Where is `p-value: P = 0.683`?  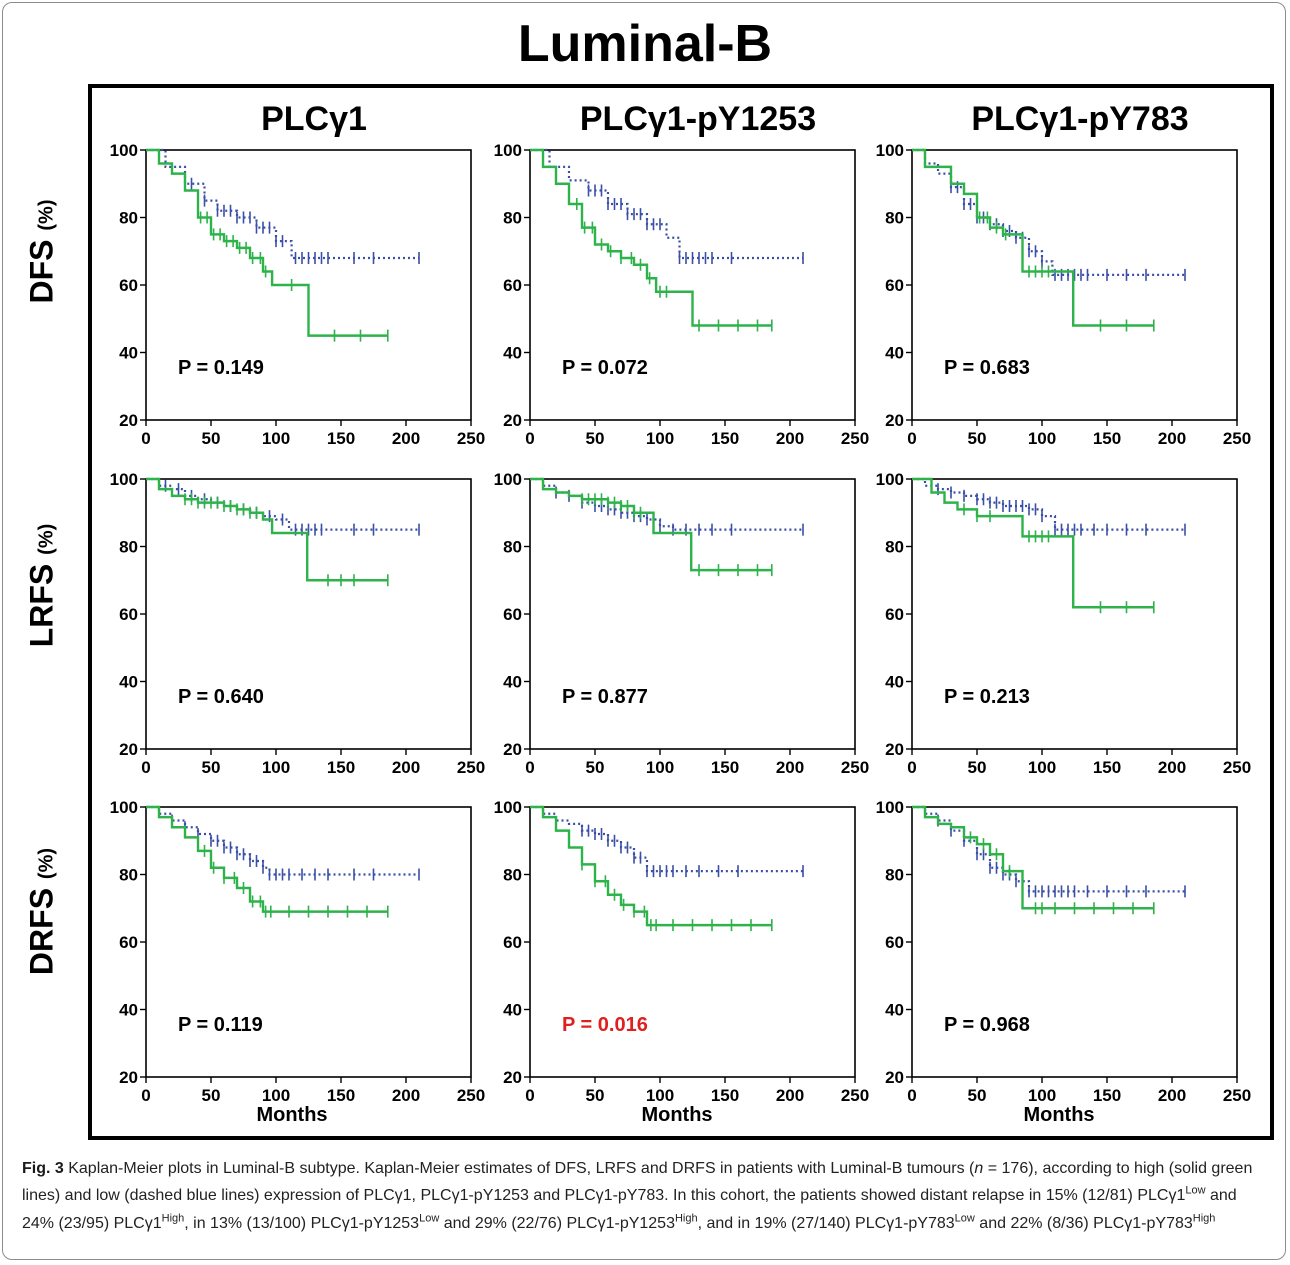 p-value: P = 0.683 is located at coordinates (987, 368).